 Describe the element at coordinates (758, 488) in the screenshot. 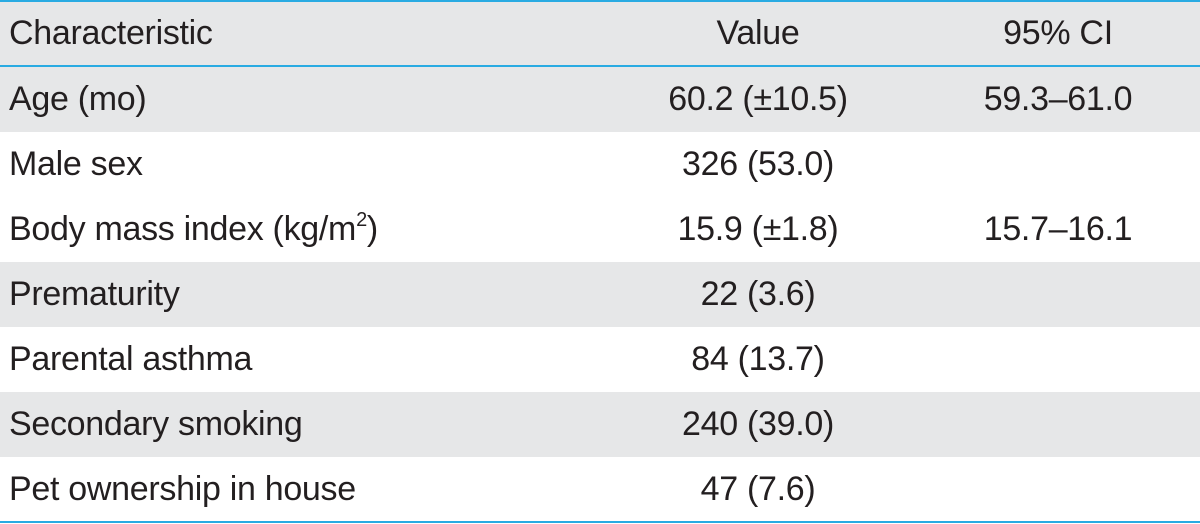

I see `row-value: 47 (7.6)` at that location.